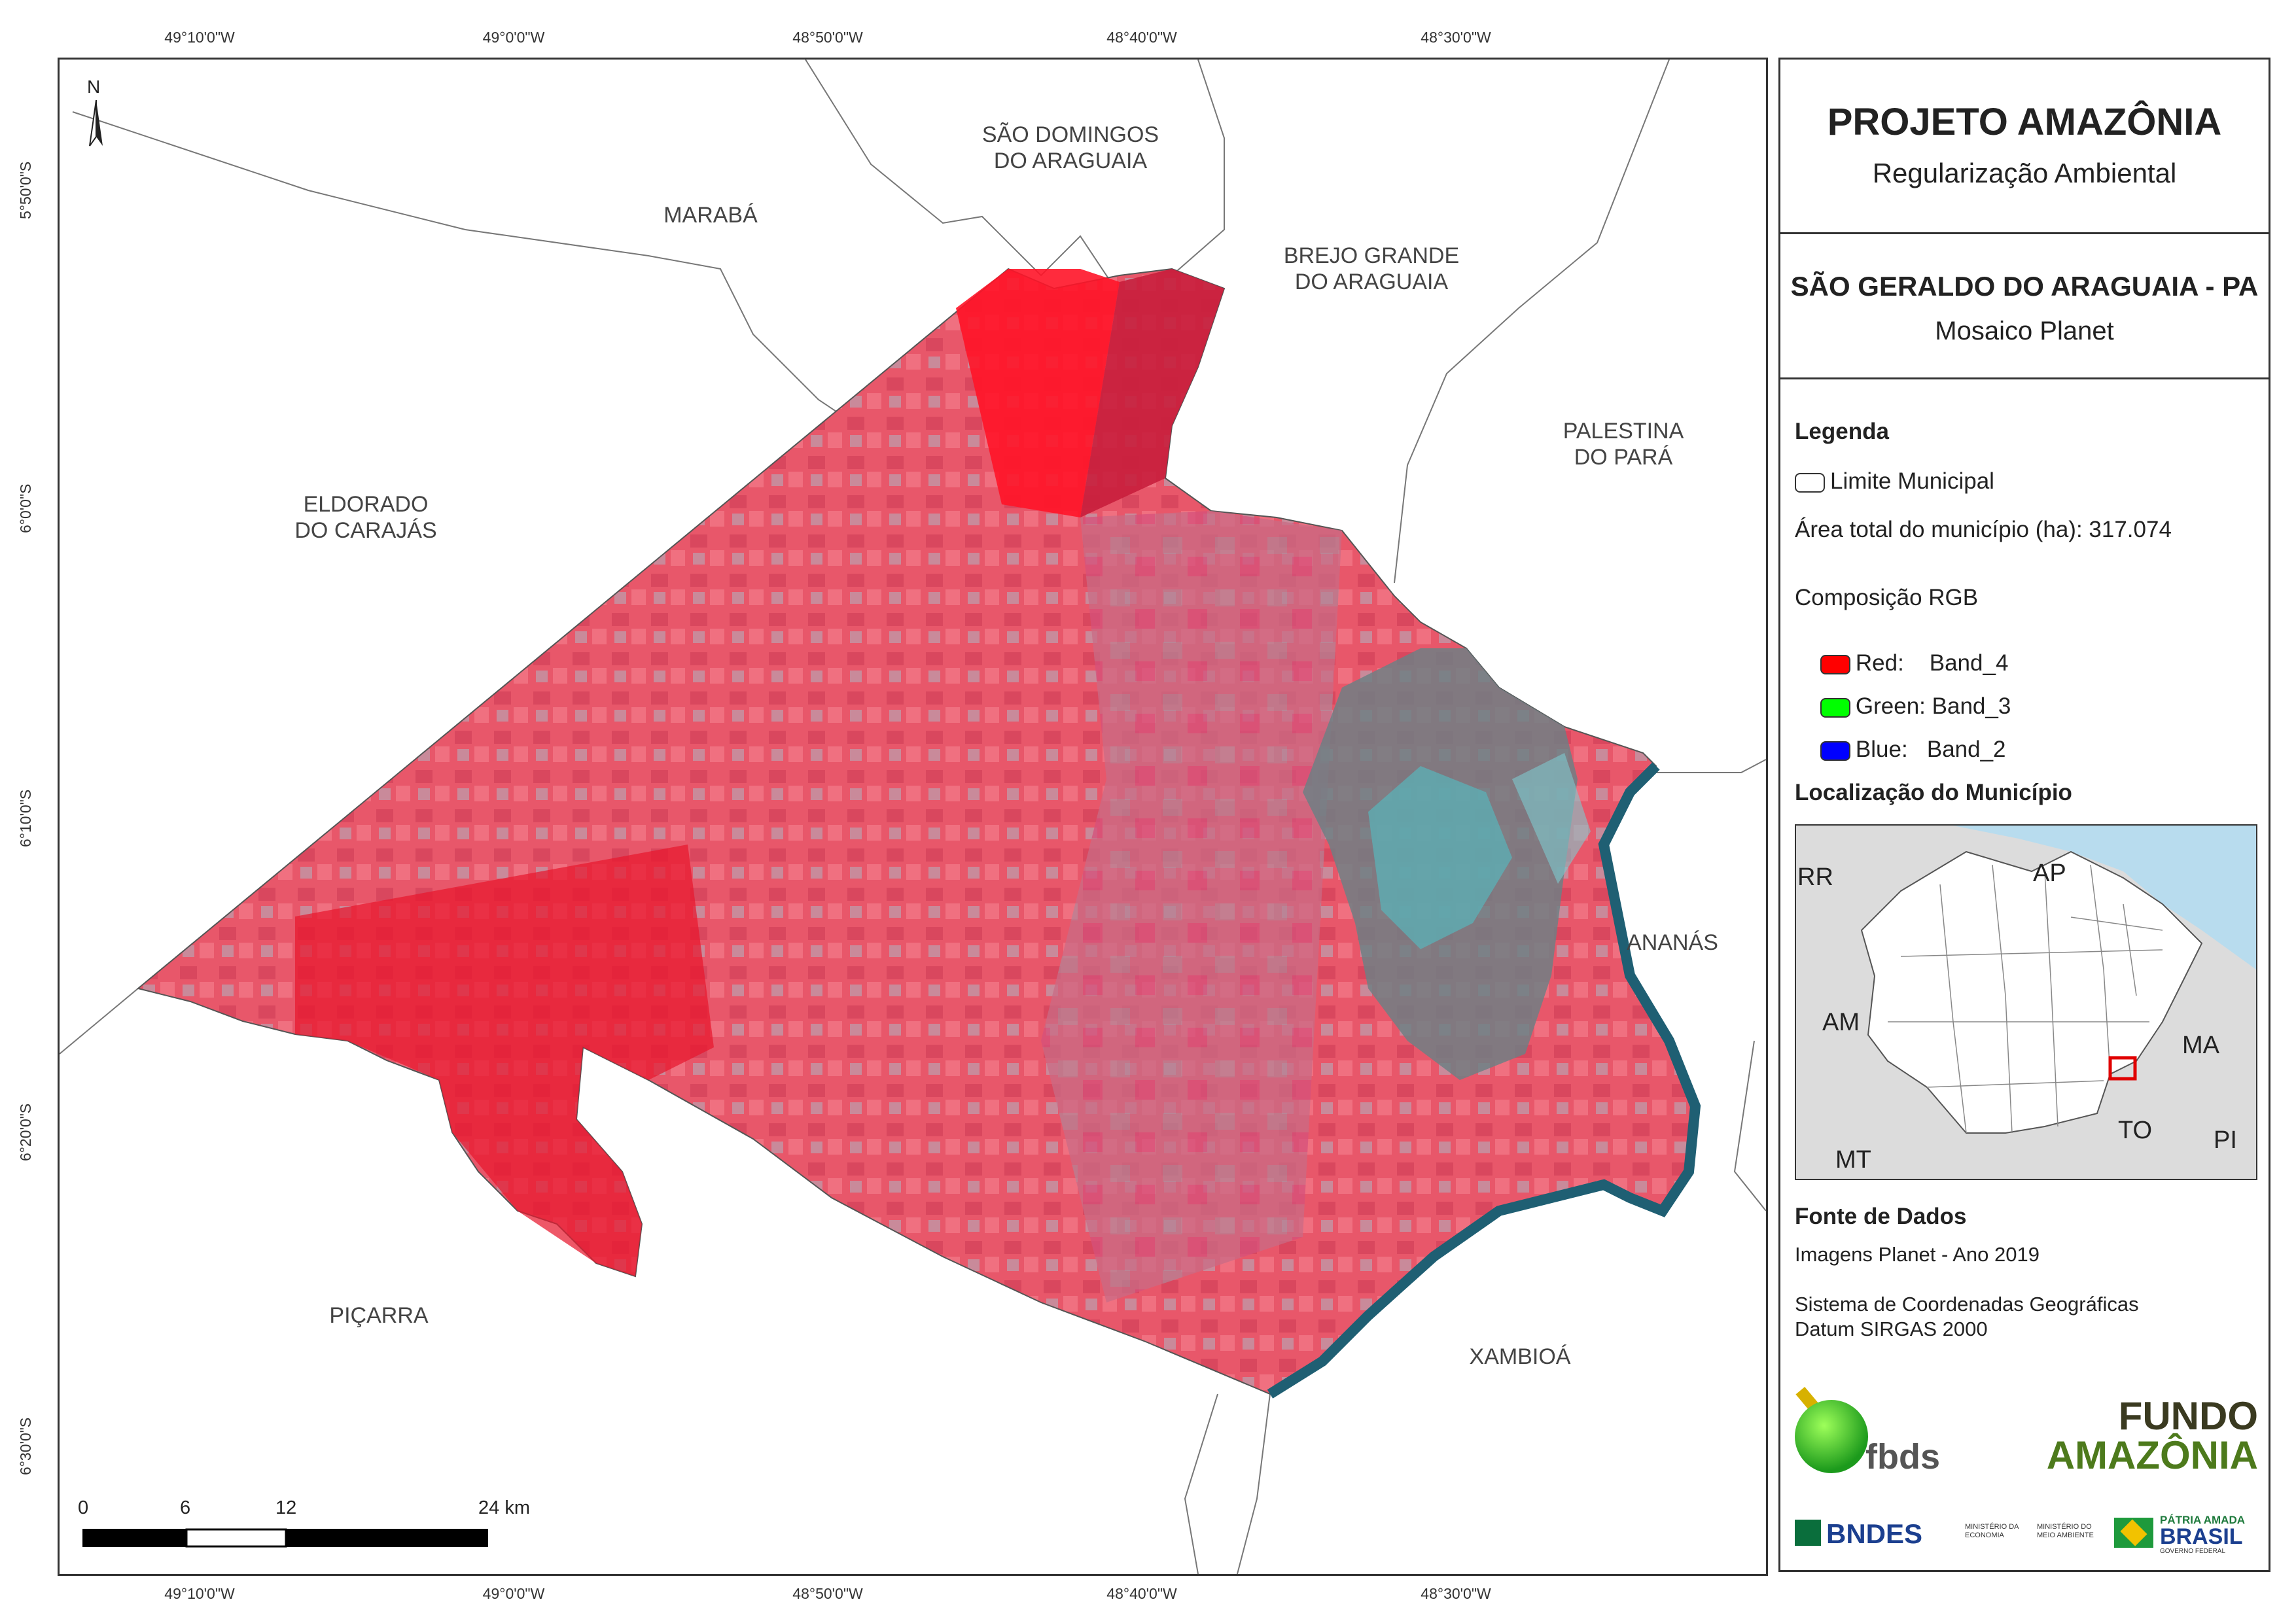  What do you see at coordinates (1623, 445) in the screenshot?
I see `label-palestina: PALESTINA DO PARÁ` at bounding box center [1623, 445].